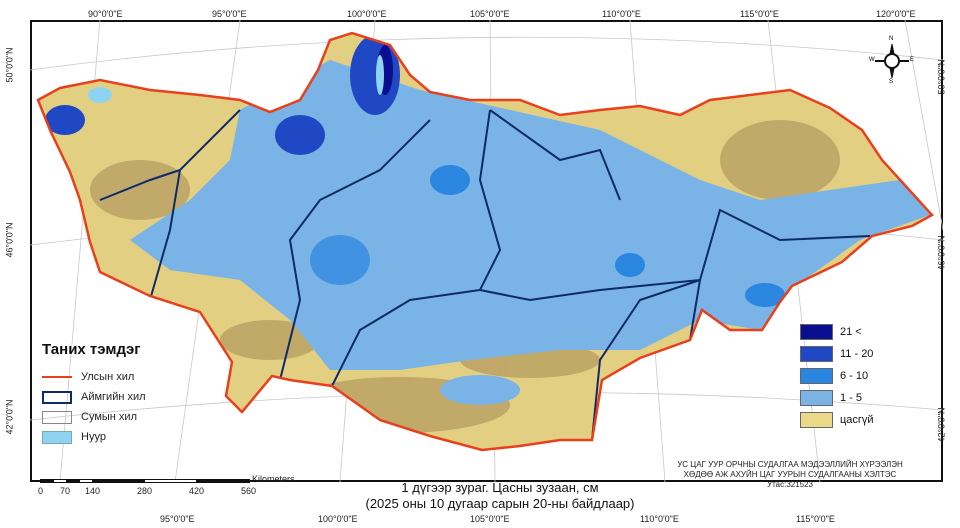  I want to click on scale-unit: Kilometers, so click(273, 479).